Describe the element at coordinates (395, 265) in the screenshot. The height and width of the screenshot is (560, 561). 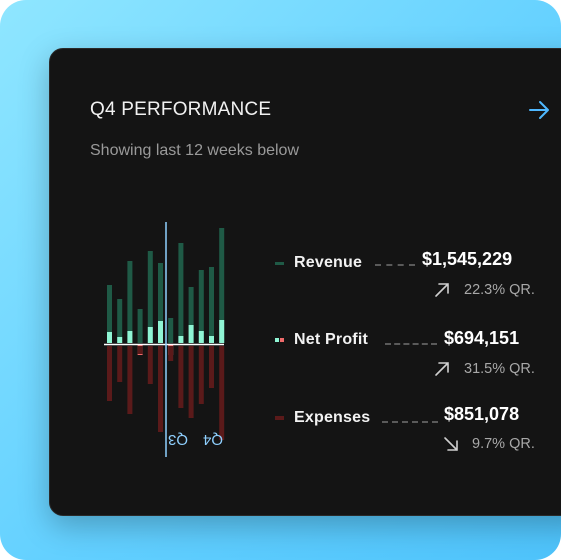
I see `revenue-dash` at that location.